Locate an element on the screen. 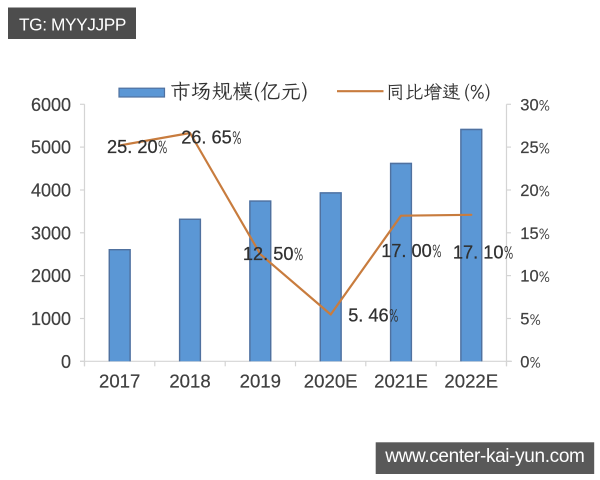 This screenshot has width=600, height=480. svg-text: www.center-kai-yun.com is located at coordinates (484, 456).